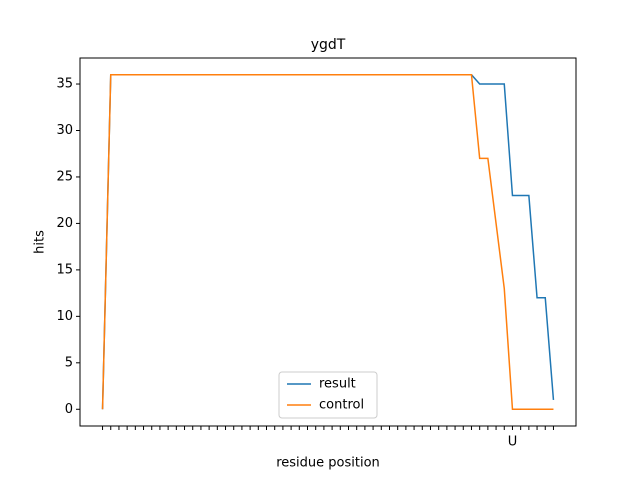 This screenshot has width=640, height=480. What do you see at coordinates (69, 409) in the screenshot?
I see `y-tick-label: 0` at bounding box center [69, 409].